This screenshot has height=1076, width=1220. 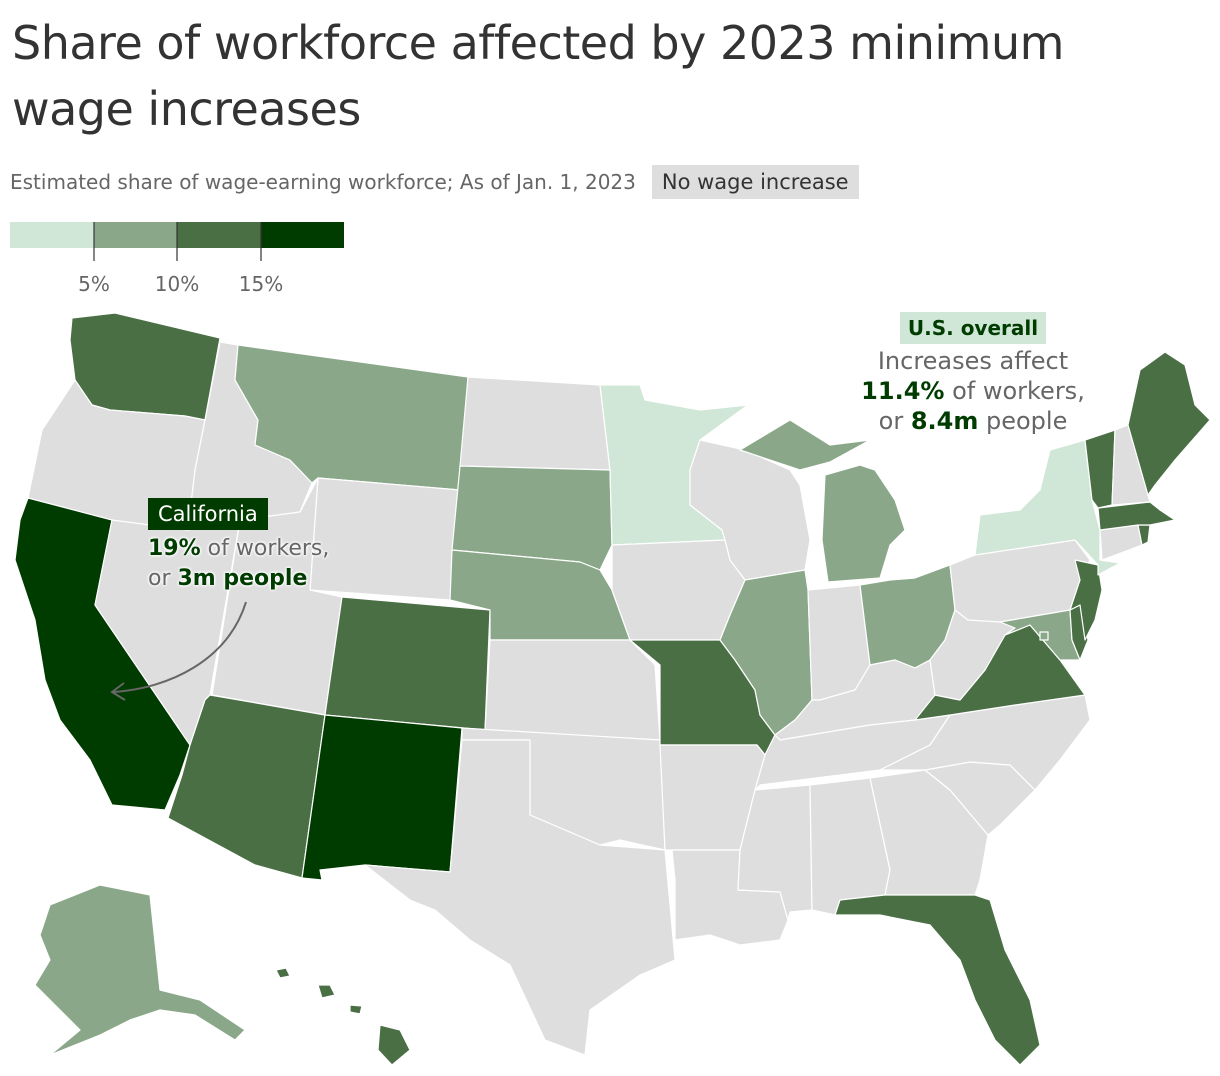 I want to click on color-legend: 5% 10% 15%, so click(x=177, y=259).